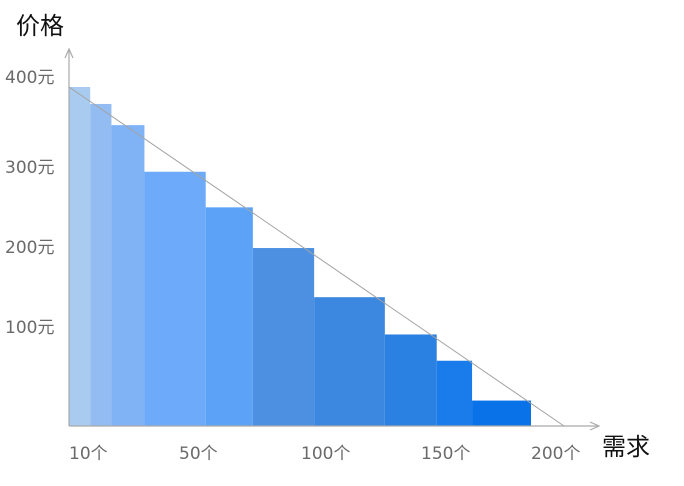  I want to click on x-tick-labels: 10个 50个 100个 150个 200个, so click(324, 454).